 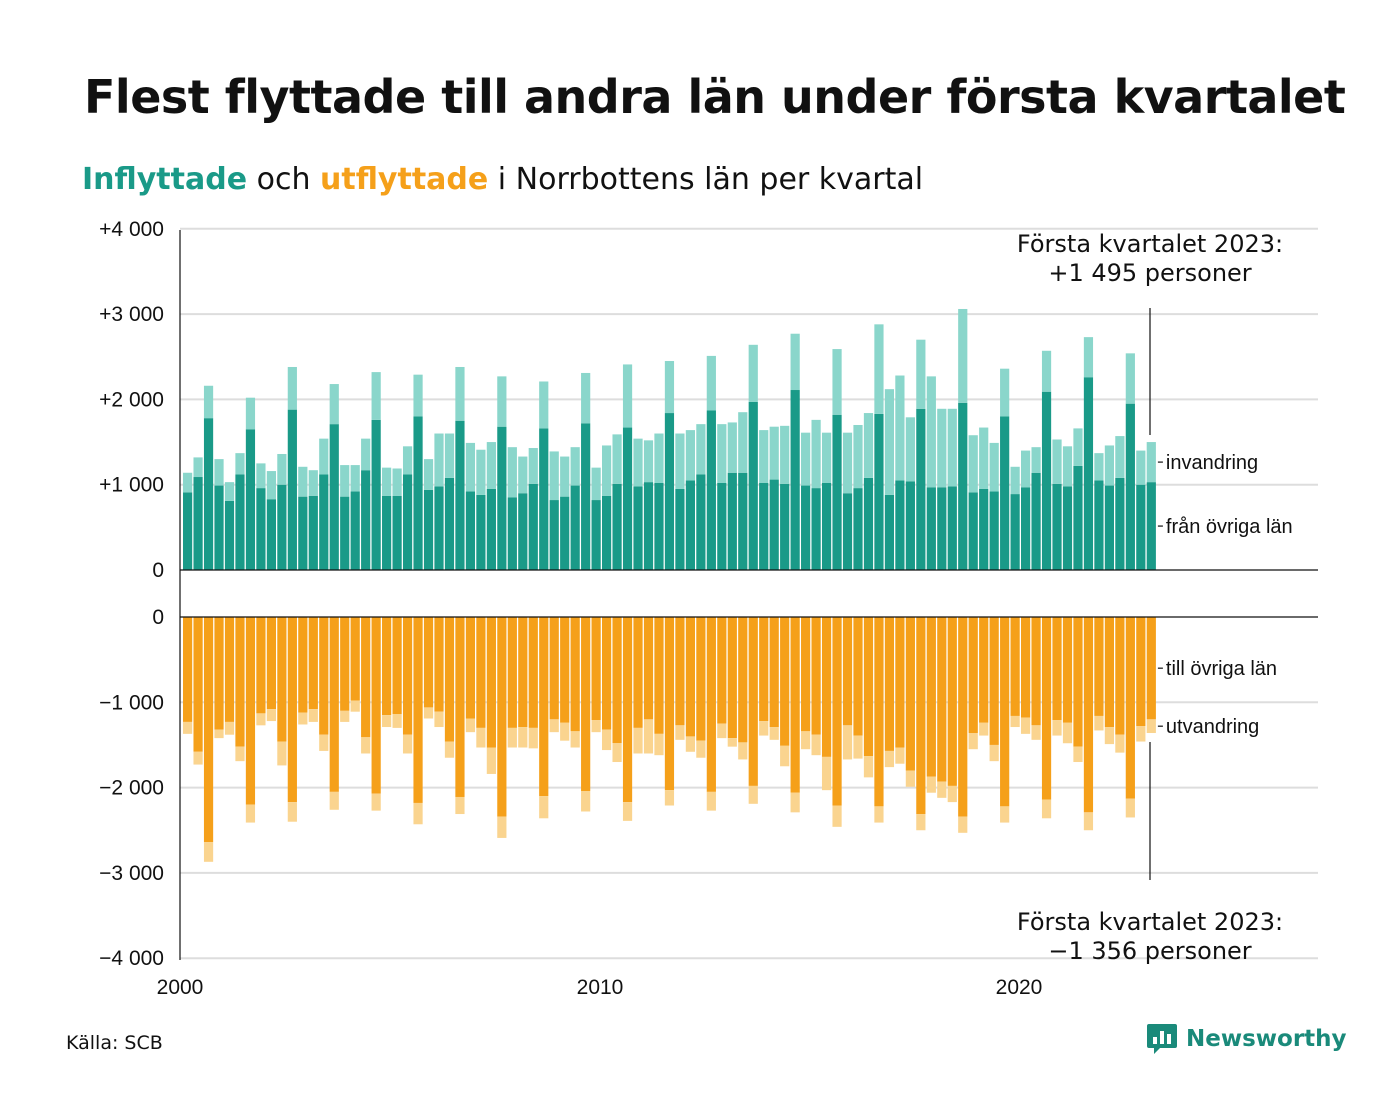 I want to click on y-tick-label: −4 000, so click(x=131, y=958).